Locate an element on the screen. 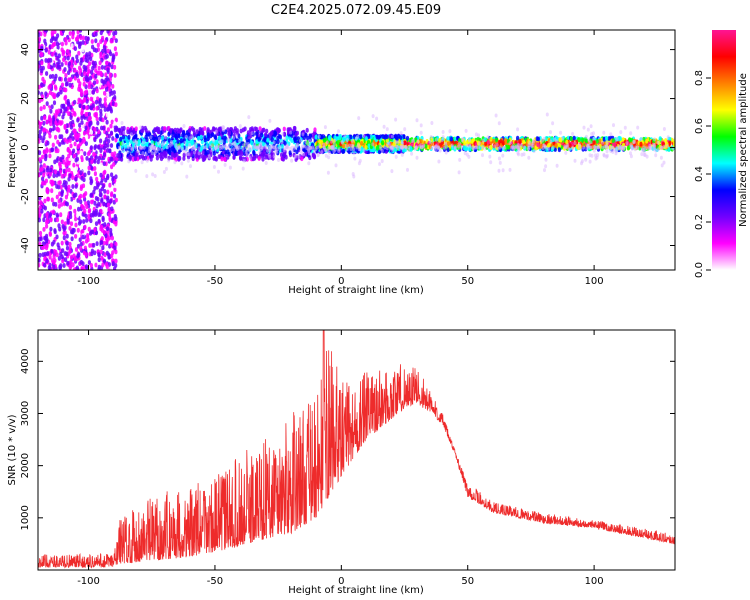 This screenshot has height=600, width=750. spectrogram-xtick-label: 0 is located at coordinates (341, 281).